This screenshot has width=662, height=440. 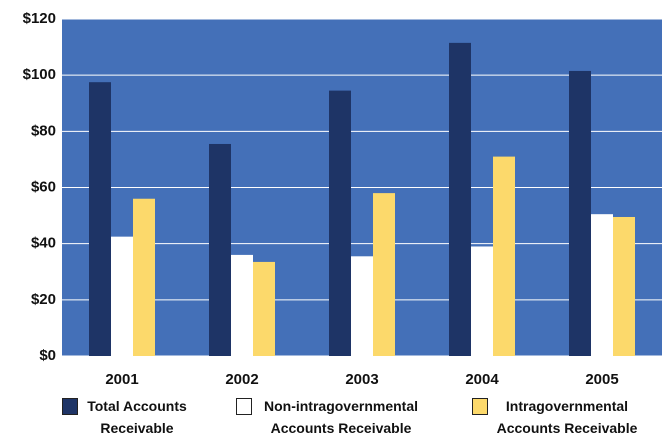 What do you see at coordinates (43, 186) in the screenshot?
I see `y-tick-label: $60` at bounding box center [43, 186].